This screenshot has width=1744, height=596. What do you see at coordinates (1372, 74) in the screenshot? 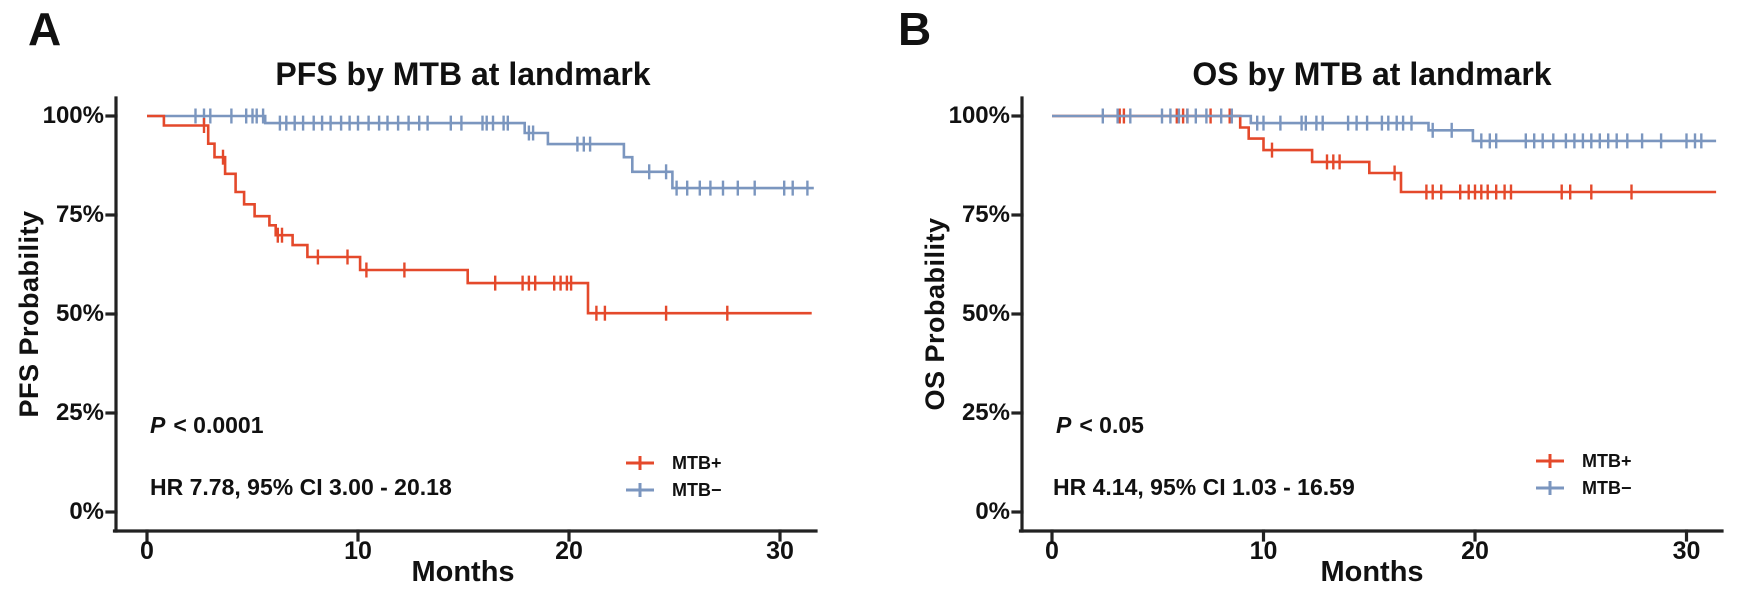
I see `panel-b-title: OS by MTB at landmark` at bounding box center [1372, 74].